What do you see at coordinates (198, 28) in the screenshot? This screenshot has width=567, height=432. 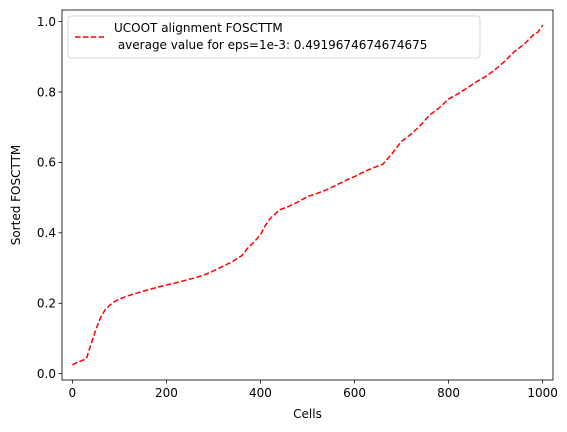 I see `legend-label-line-1: UCOOT alignment FOSCTTM` at bounding box center [198, 28].